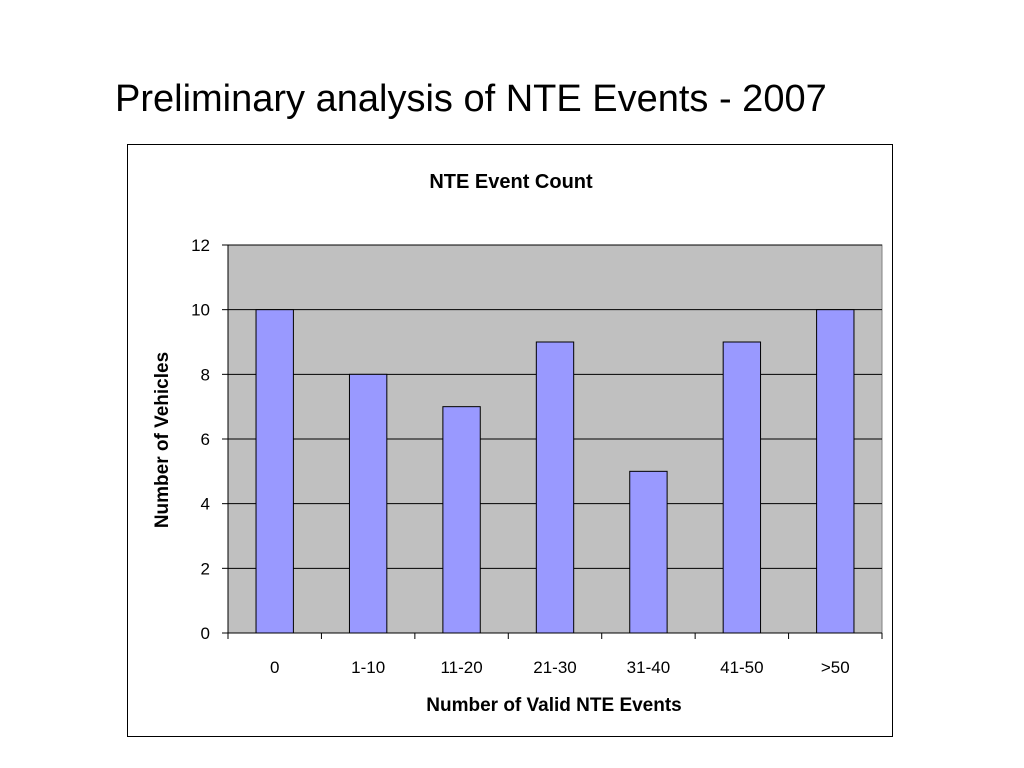 Image resolution: width=1024 pixels, height=768 pixels. Describe the element at coordinates (648, 667) in the screenshot. I see `x-tick-label: 31-40` at that location.